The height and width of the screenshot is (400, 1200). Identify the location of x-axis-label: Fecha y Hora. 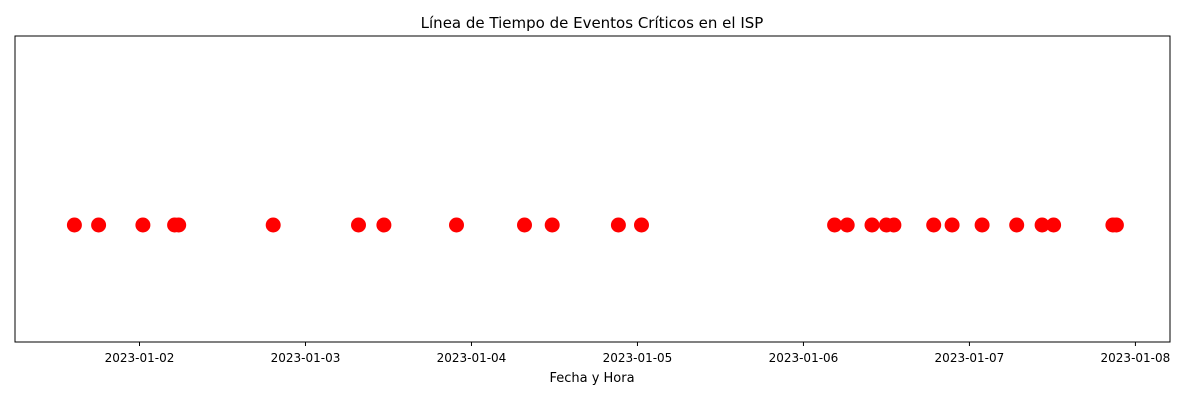
(591, 378).